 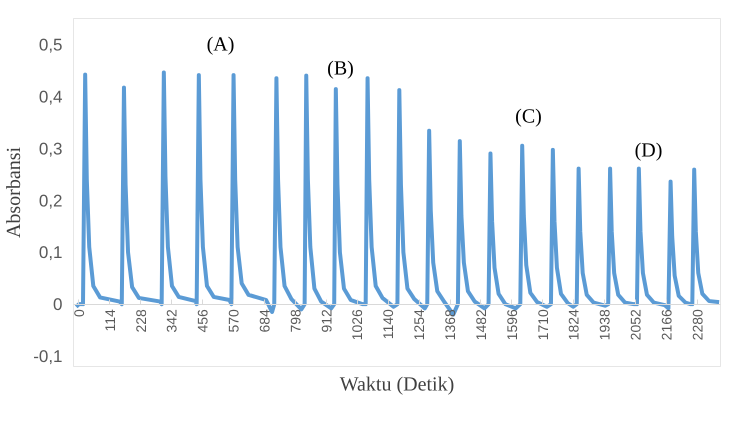 I want to click on y-tick-label: 0, so click(x=58, y=304).